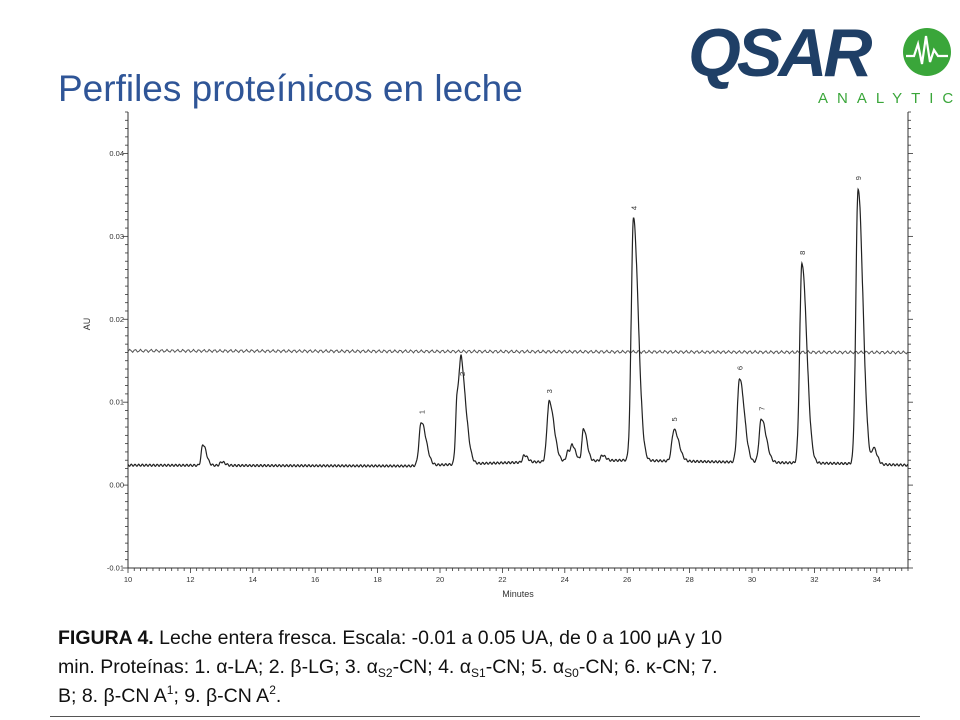  I want to click on x-tick-label: 28, so click(689, 579).